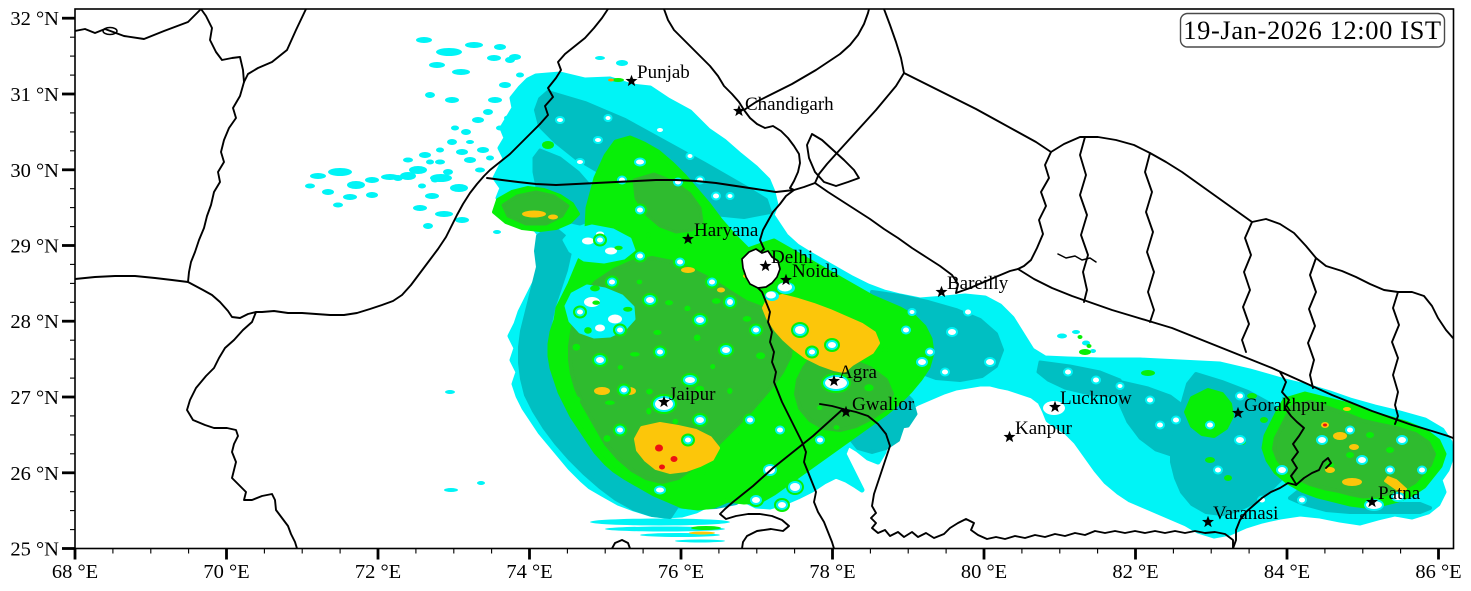 The image size is (1471, 591). Describe the element at coordinates (226, 572) in the screenshot. I see `svg-text: 70 °E` at that location.